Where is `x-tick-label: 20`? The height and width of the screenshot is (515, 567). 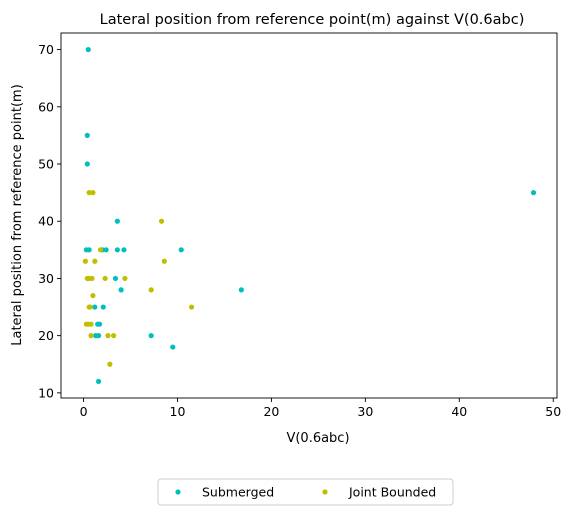 x-tick-label: 20 is located at coordinates (271, 411).